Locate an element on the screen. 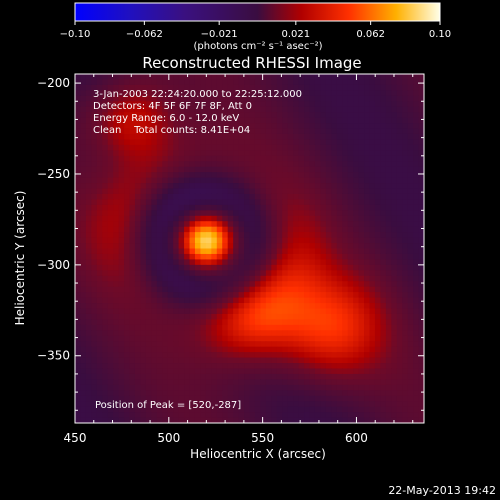  timestamp: 22-May-2013 19:42 is located at coordinates (442, 490).